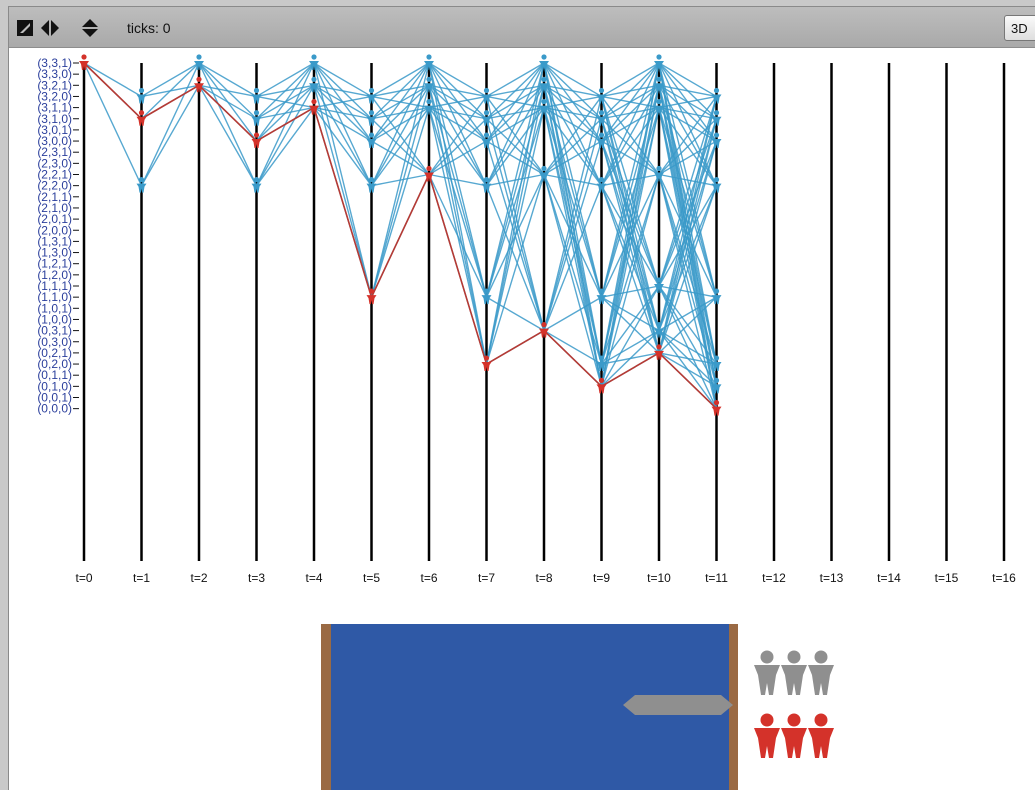 The width and height of the screenshot is (1035, 790). Describe the element at coordinates (50, 28) in the screenshot. I see `horizontal-resize-icon` at that location.